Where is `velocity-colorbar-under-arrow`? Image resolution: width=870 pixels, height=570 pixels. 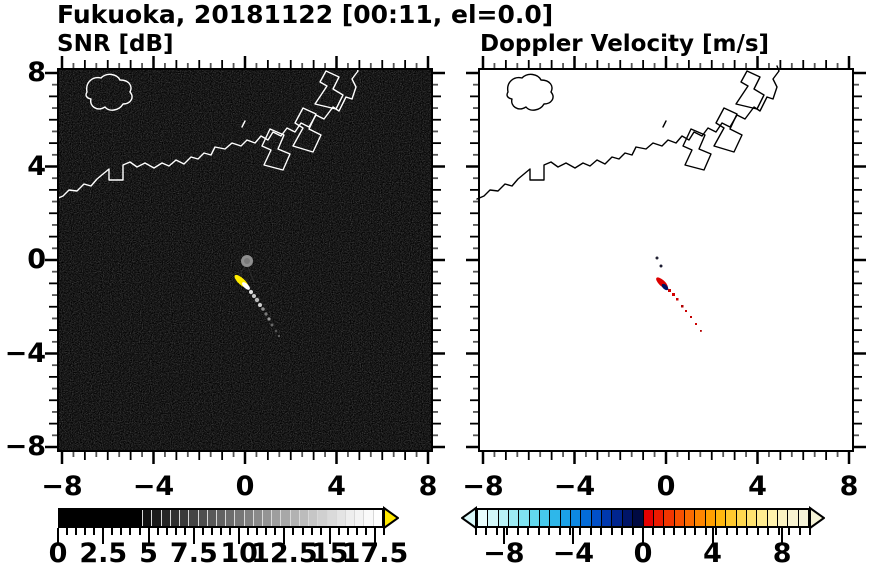 velocity-colorbar-under-arrow is located at coordinates (469, 518).